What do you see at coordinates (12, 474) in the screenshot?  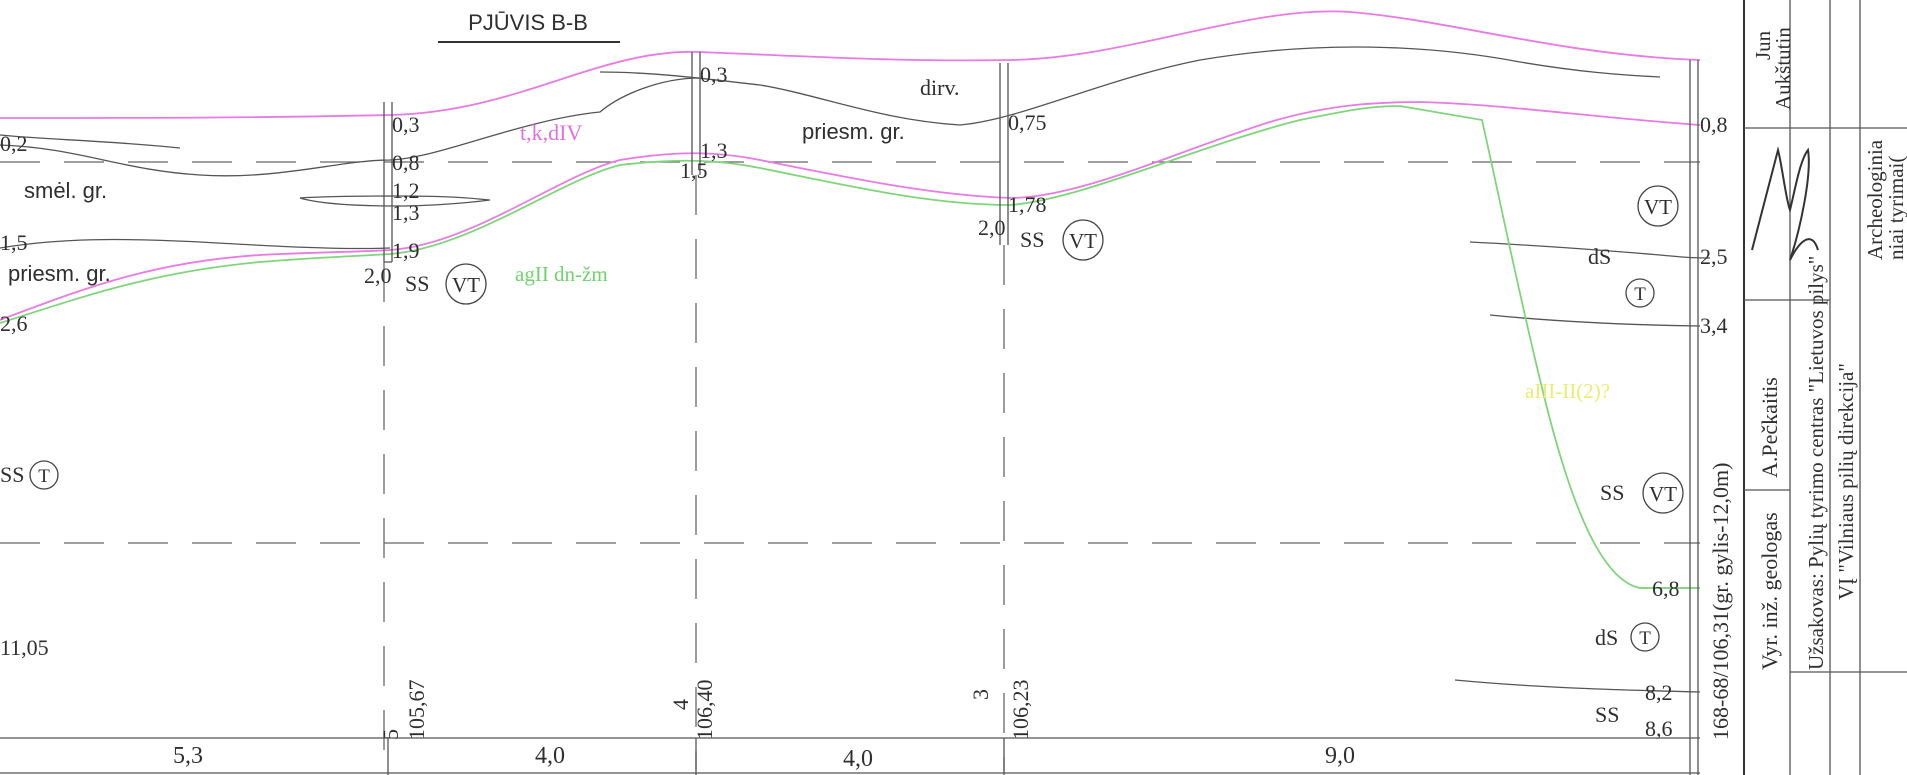 I see `left-ss: SS` at bounding box center [12, 474].